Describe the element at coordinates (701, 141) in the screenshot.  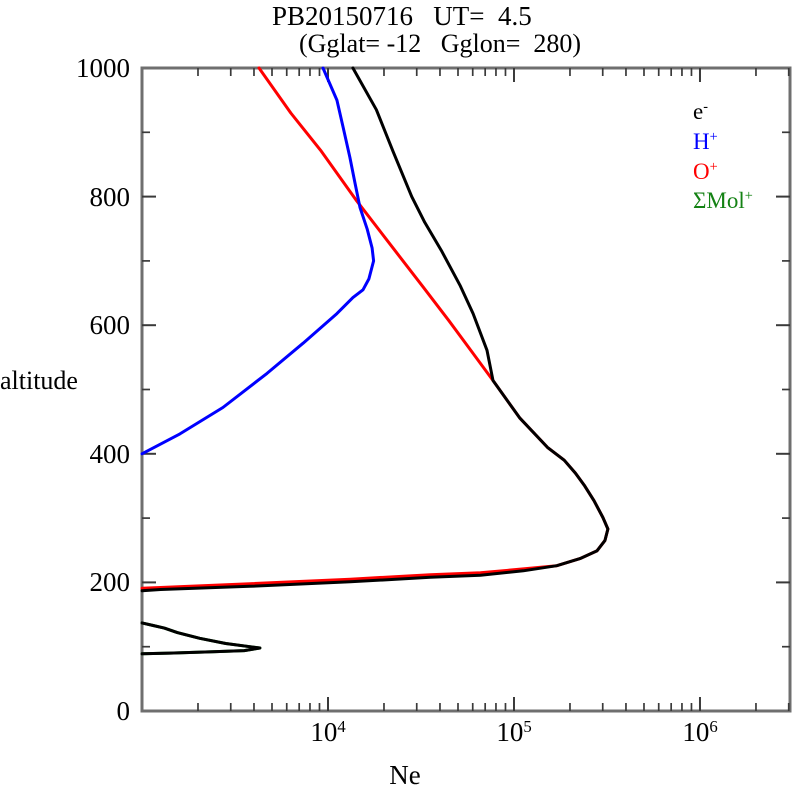
I see `legend-label: H` at that location.